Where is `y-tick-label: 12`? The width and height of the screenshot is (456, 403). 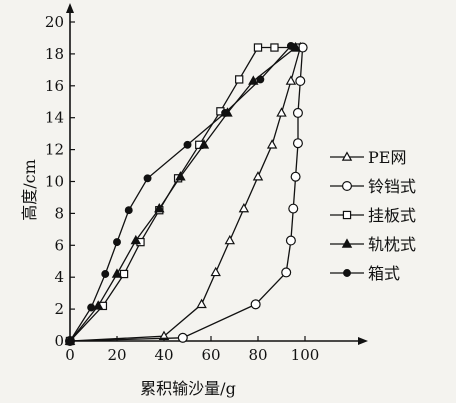 y-tick-label: 12 is located at coordinates (54, 150).